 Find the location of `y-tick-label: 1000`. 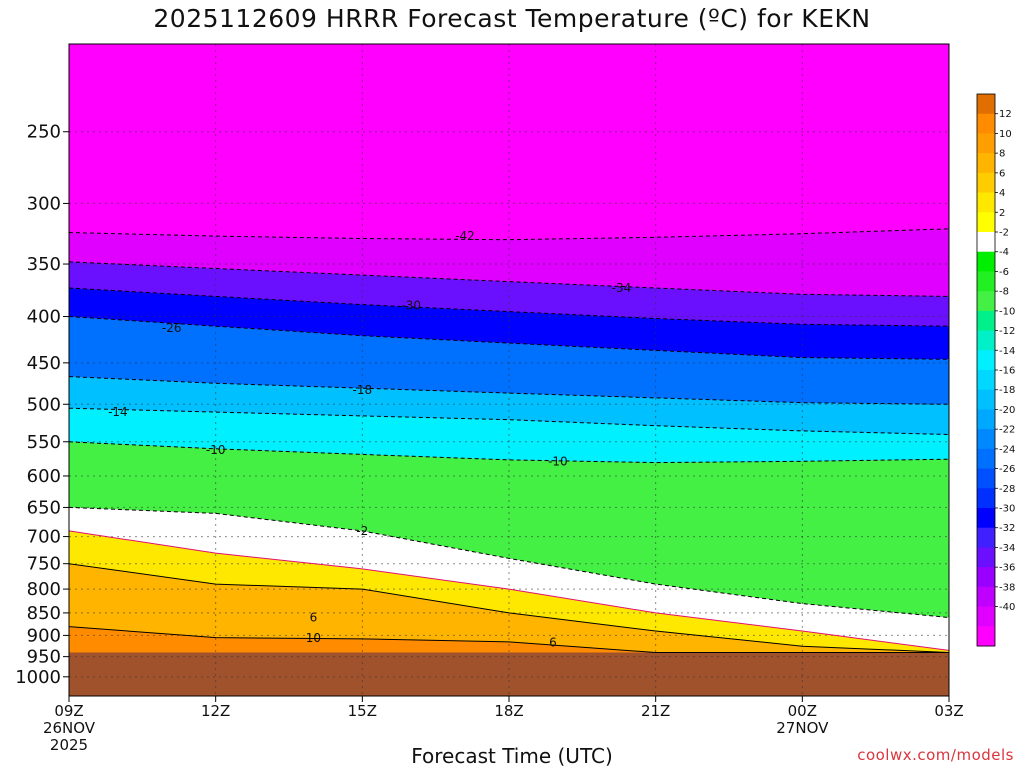

y-tick-label: 1000 is located at coordinates (38, 677).